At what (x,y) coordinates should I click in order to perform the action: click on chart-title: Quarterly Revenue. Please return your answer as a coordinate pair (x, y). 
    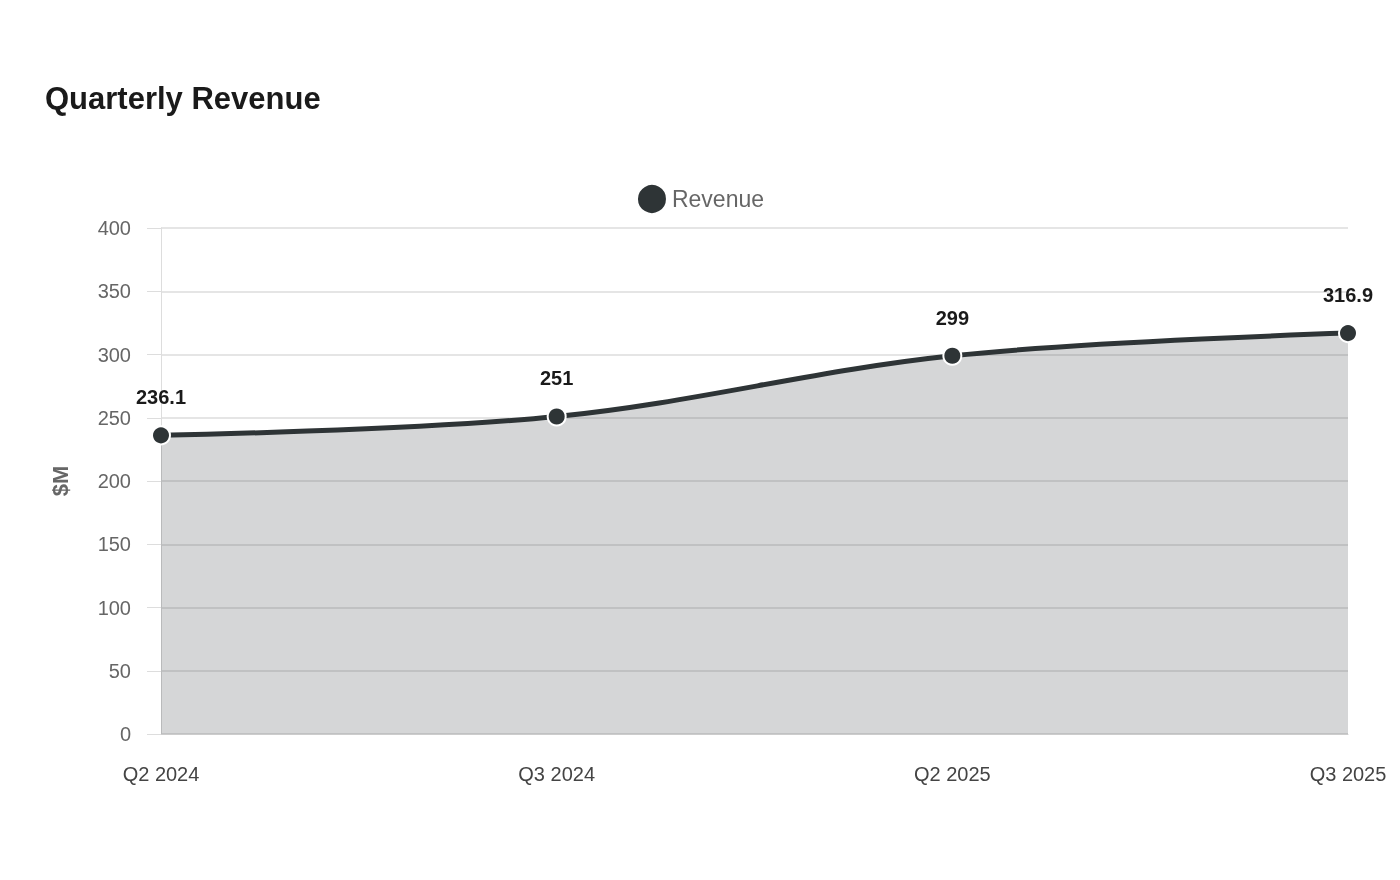
    Looking at the image, I should click on (183, 98).